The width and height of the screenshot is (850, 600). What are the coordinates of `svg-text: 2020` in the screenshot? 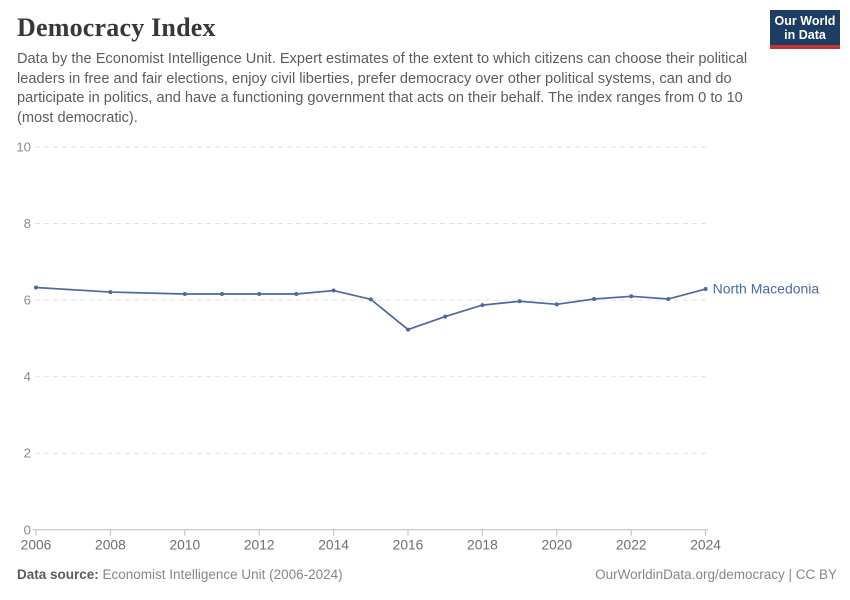 It's located at (556, 545).